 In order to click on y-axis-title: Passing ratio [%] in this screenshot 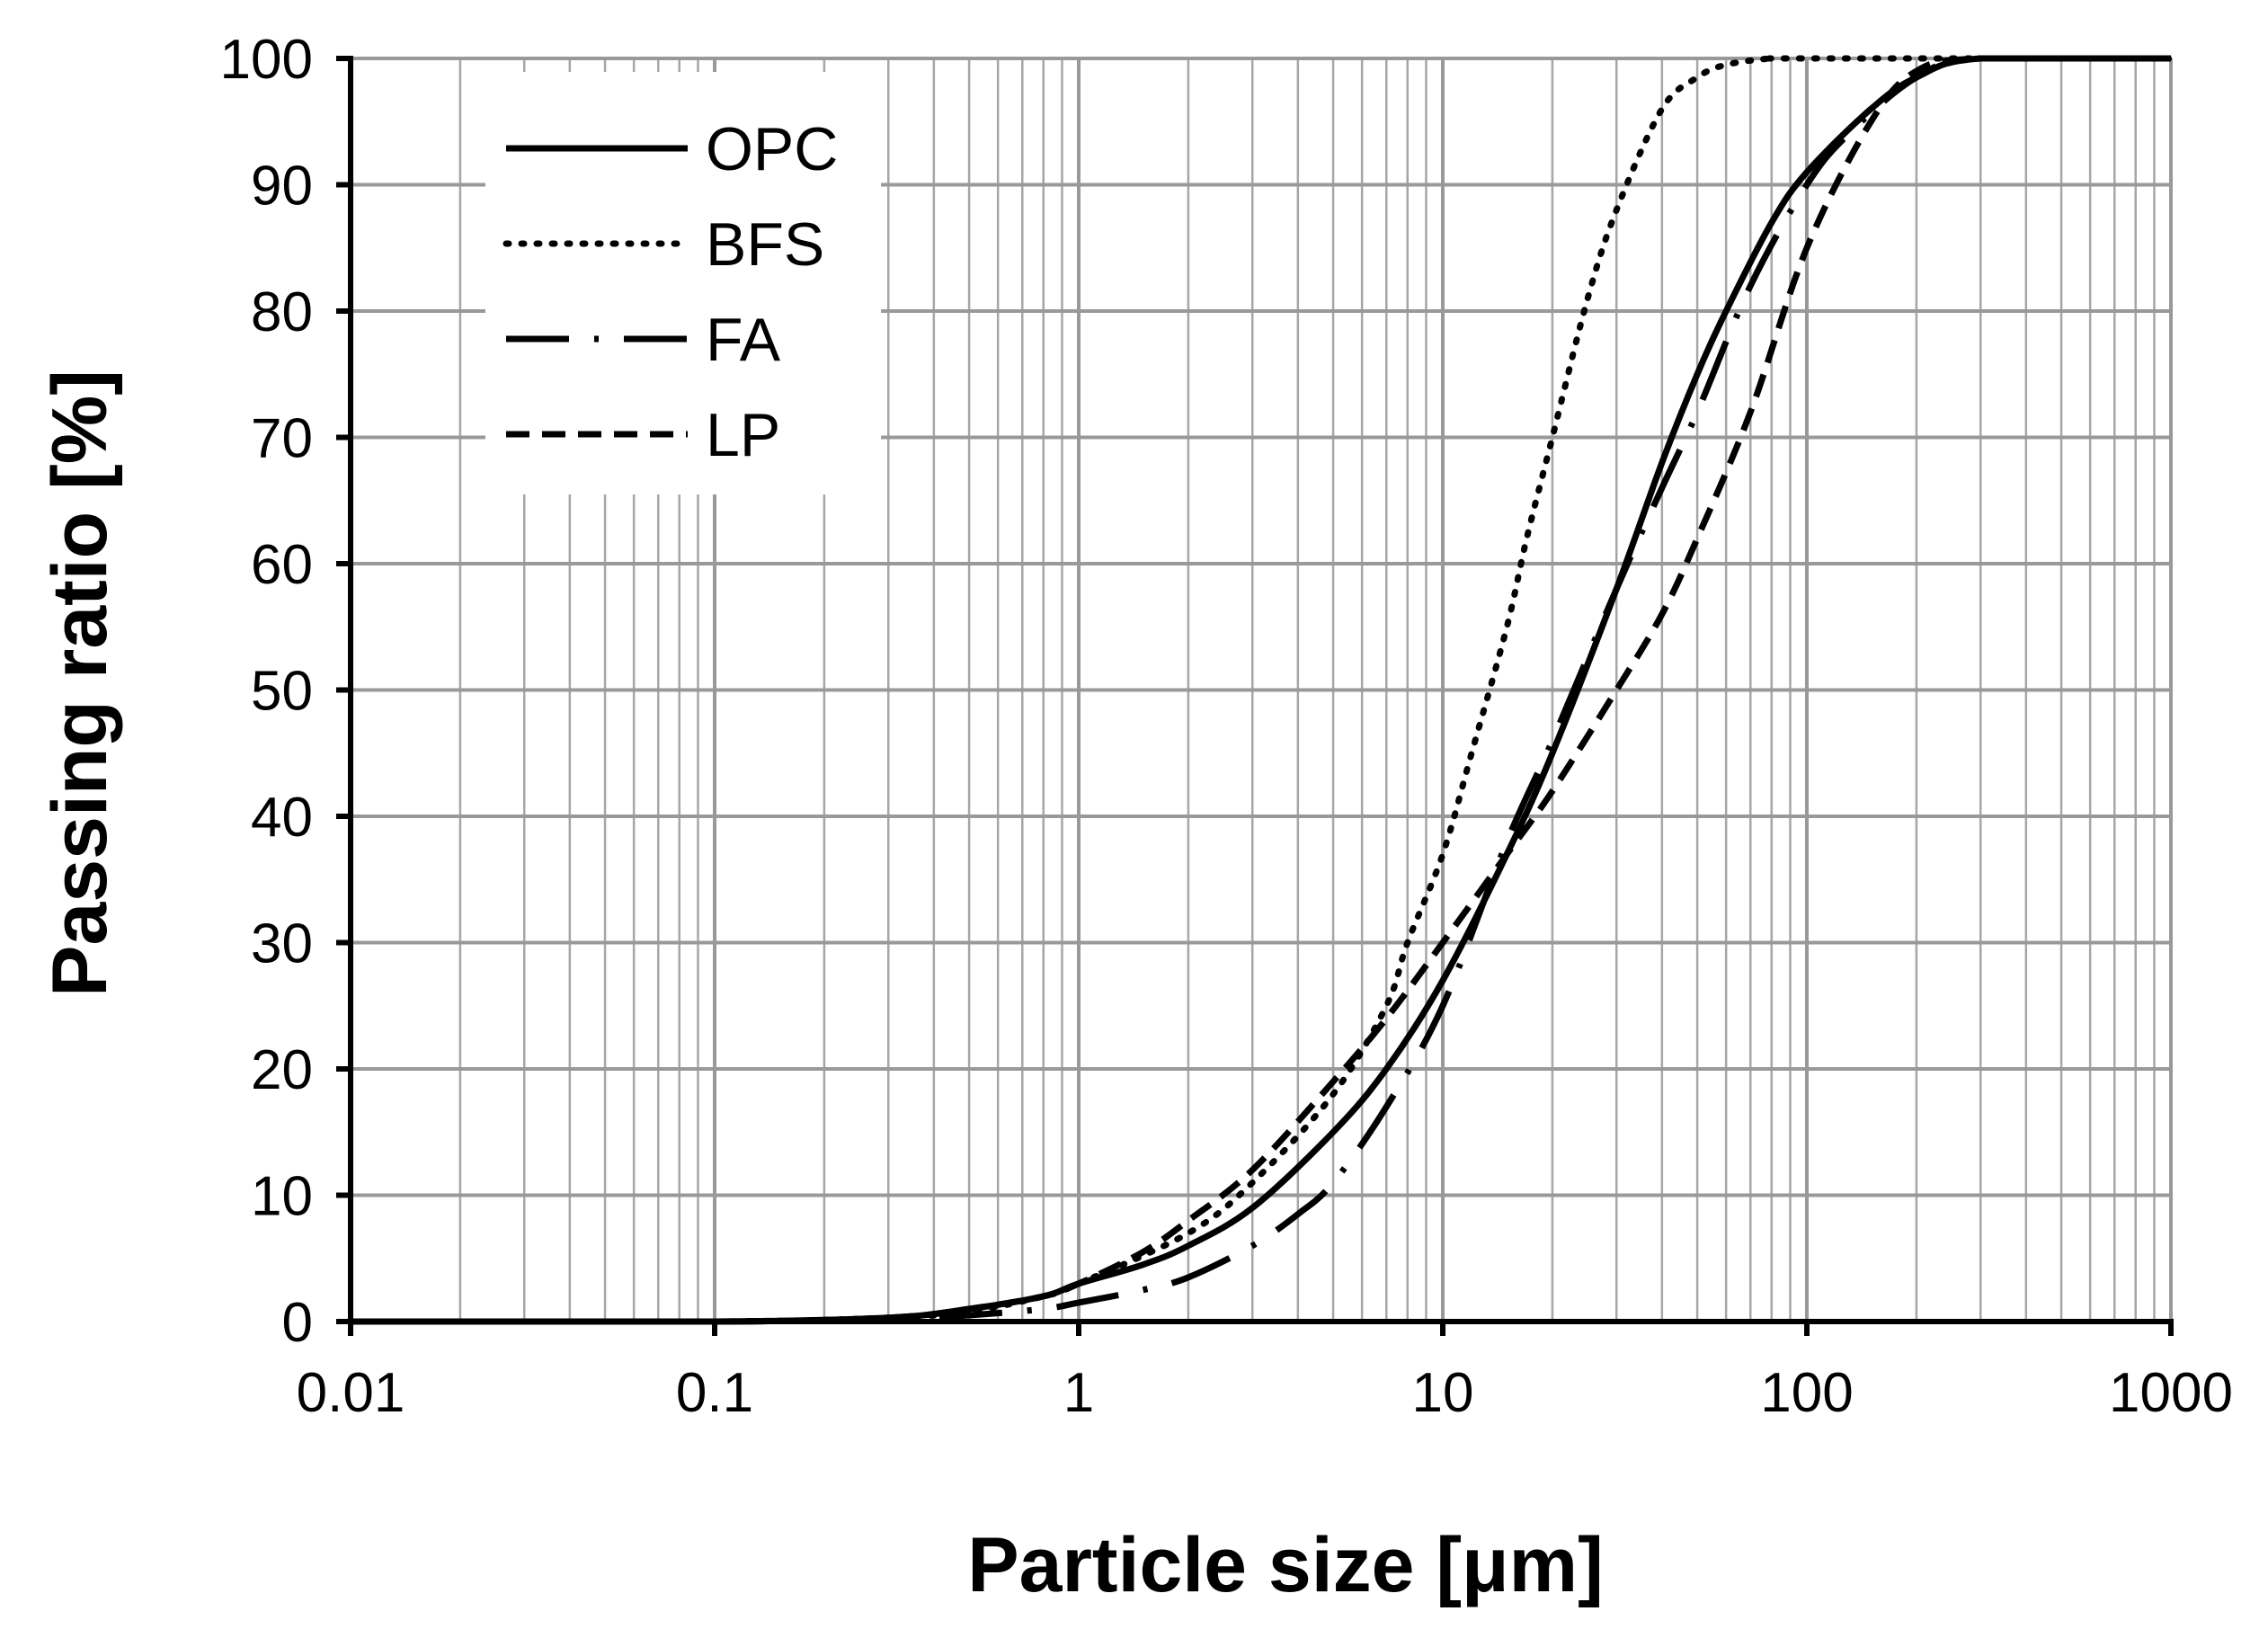, I will do `click(80, 683)`.